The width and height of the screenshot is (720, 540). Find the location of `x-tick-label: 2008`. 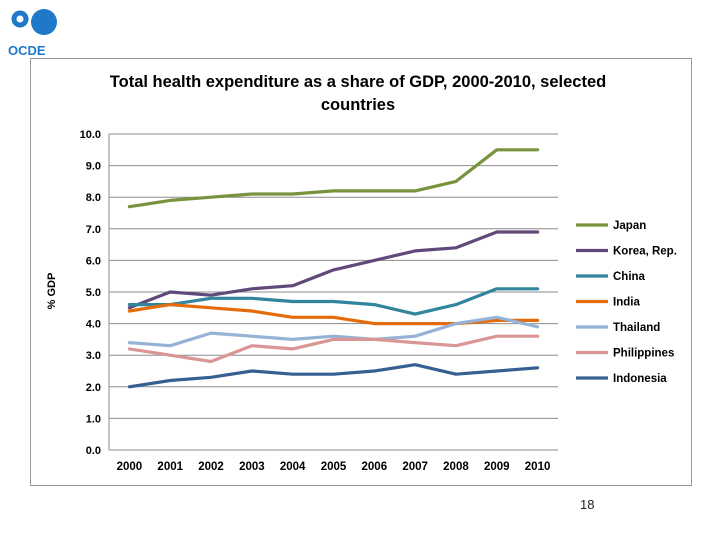

x-tick-label: 2008 is located at coordinates (456, 467).